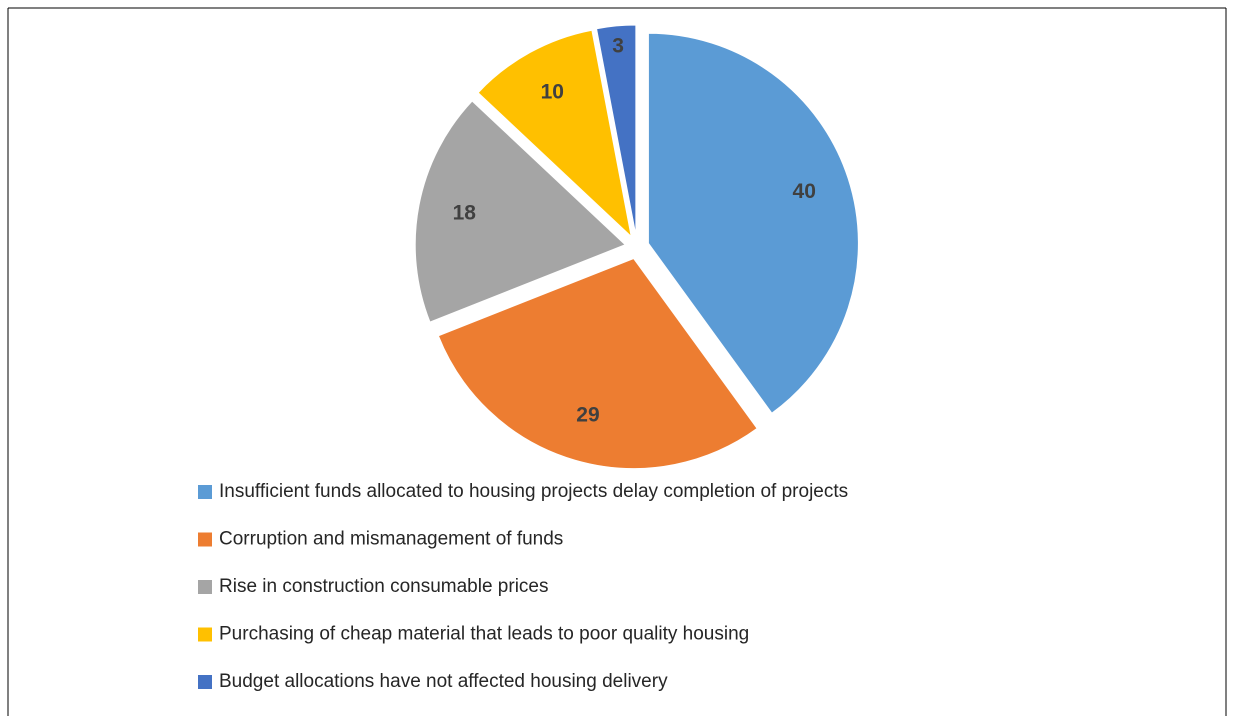 The width and height of the screenshot is (1234, 716). What do you see at coordinates (384, 586) in the screenshot?
I see `legend-label: Rise in construction consumable prices` at bounding box center [384, 586].